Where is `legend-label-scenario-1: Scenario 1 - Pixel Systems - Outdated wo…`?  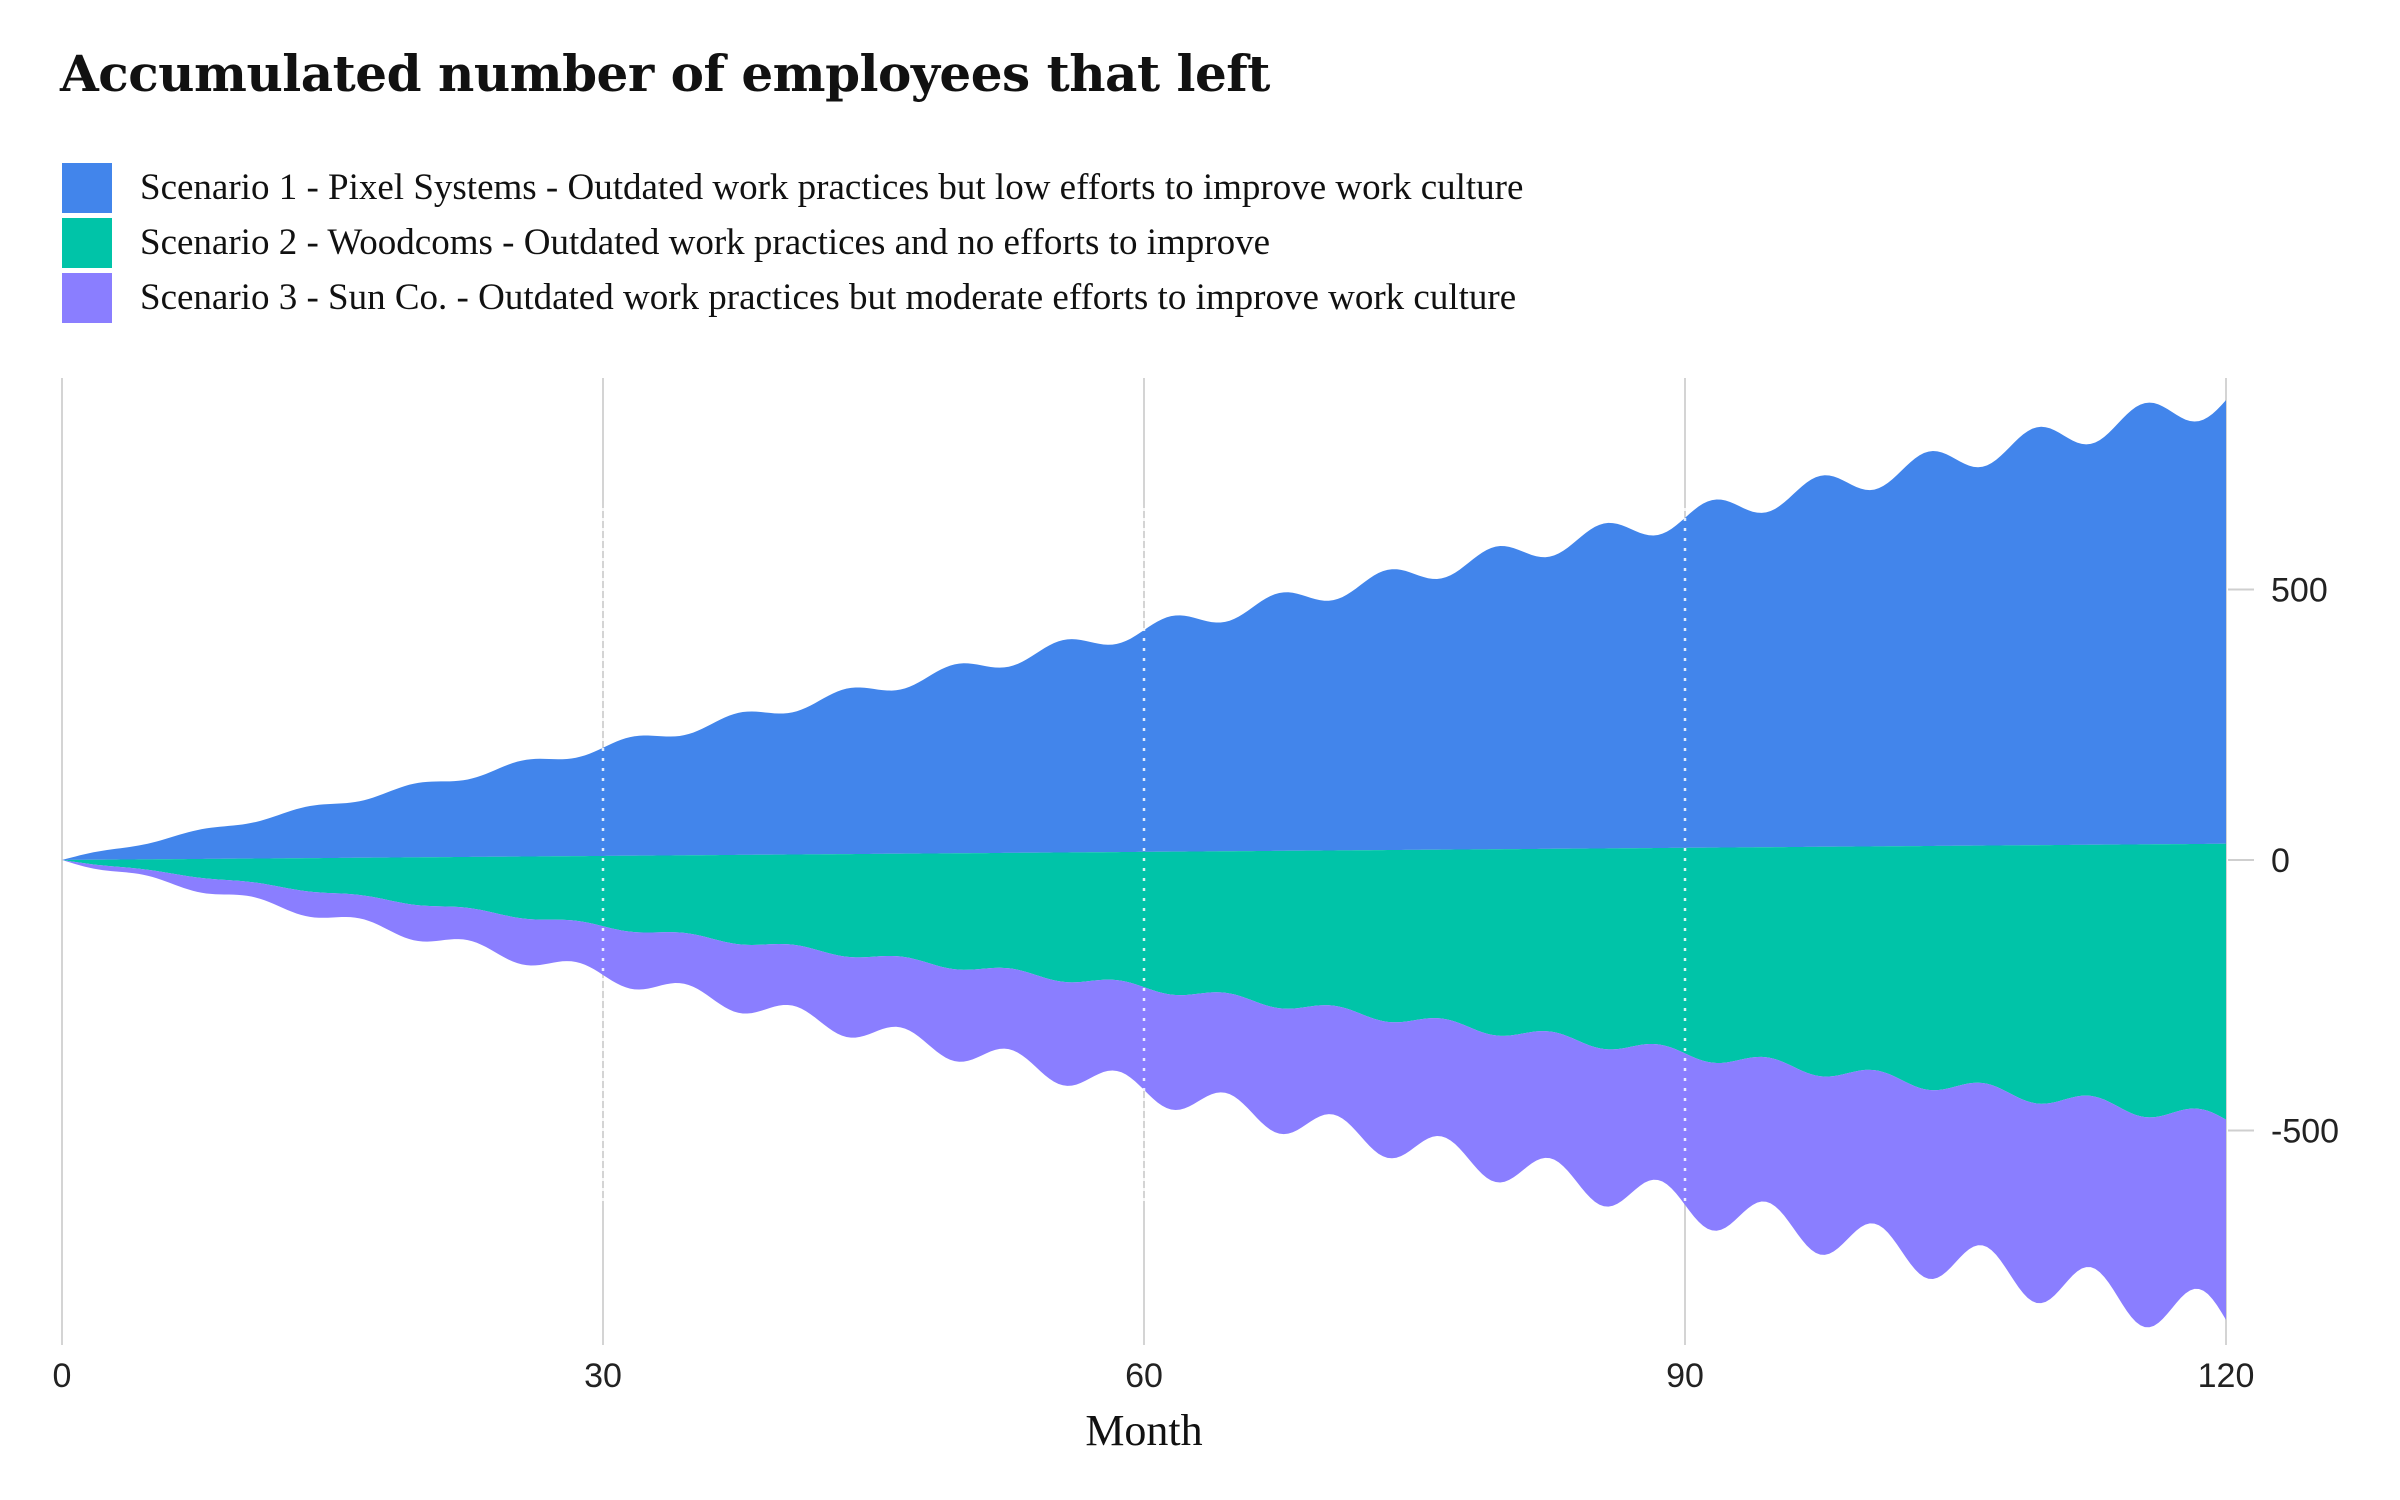 legend-label-scenario-1: Scenario 1 - Pixel Systems - Outdated wo… is located at coordinates (832, 187).